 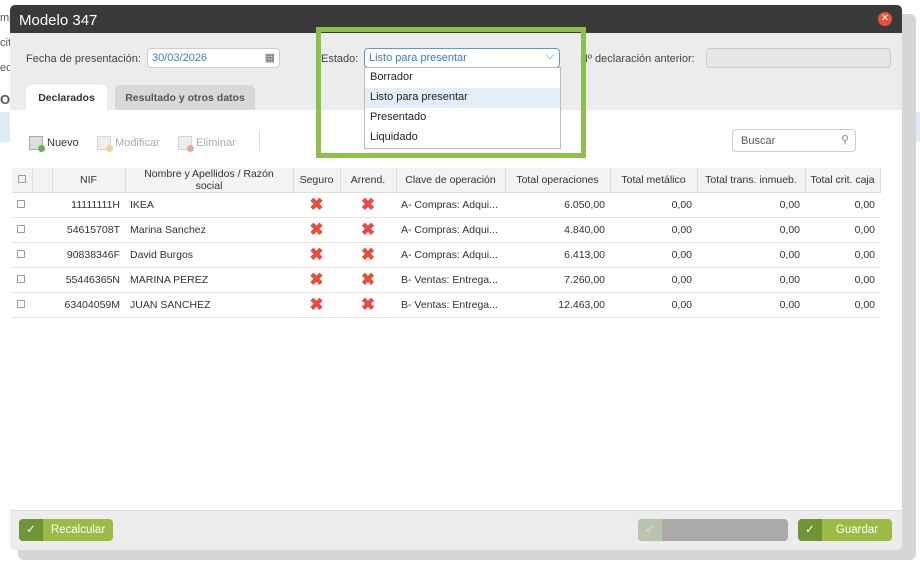 I want to click on calendar-icon: ▦, so click(x=269, y=58).